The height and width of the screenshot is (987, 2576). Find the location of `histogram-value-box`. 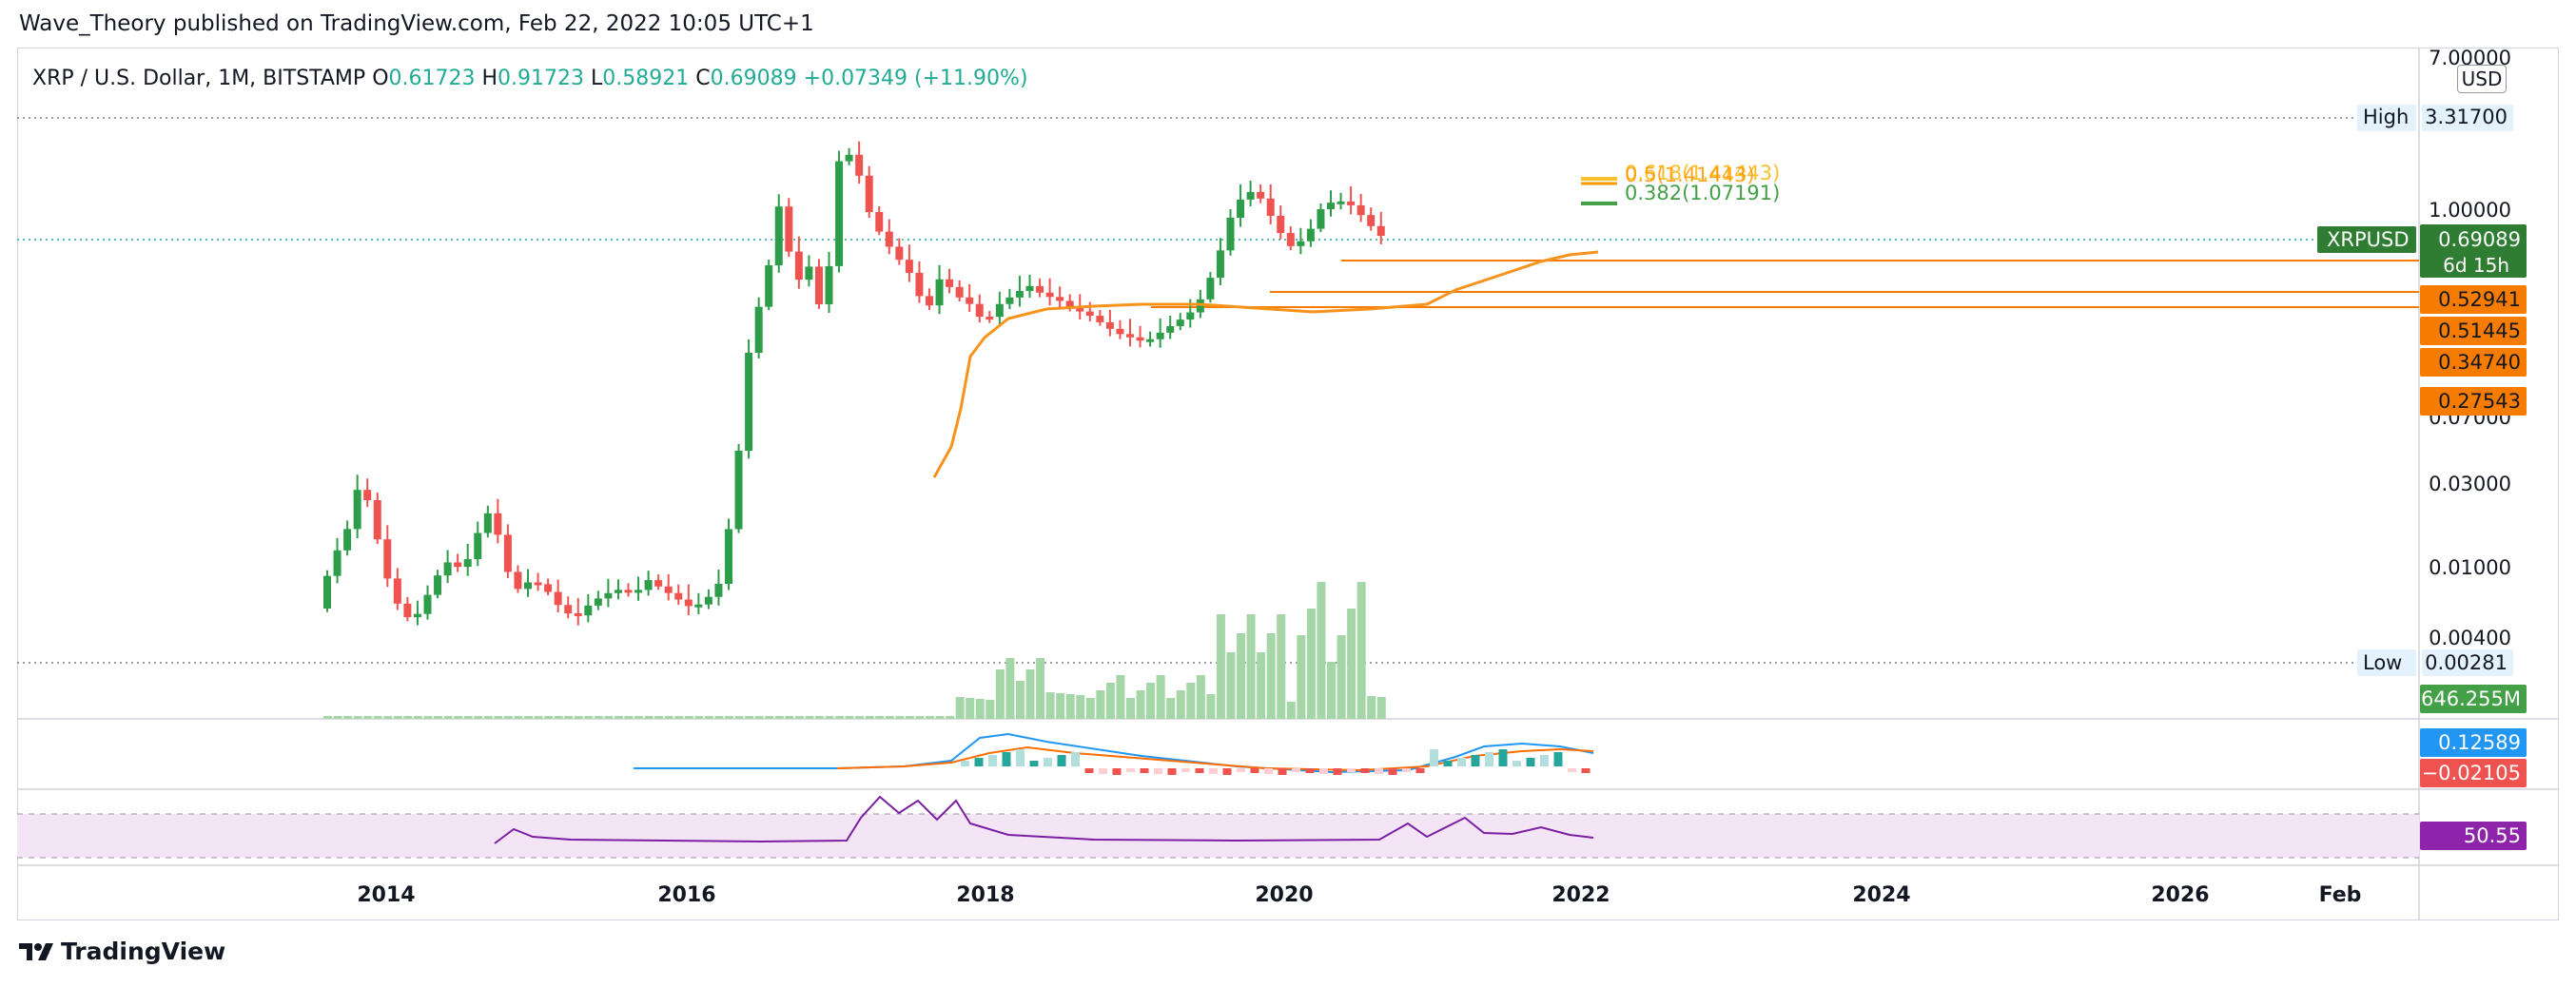

histogram-value-box is located at coordinates (2474, 773).